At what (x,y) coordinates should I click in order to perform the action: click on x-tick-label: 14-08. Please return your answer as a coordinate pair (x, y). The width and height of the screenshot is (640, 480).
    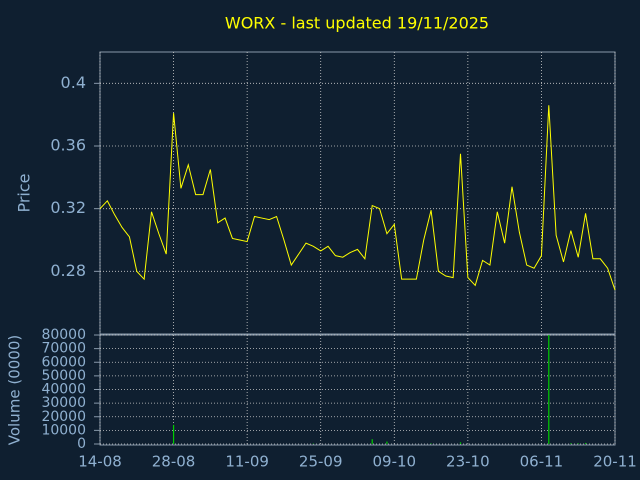
    Looking at the image, I should click on (100, 462).